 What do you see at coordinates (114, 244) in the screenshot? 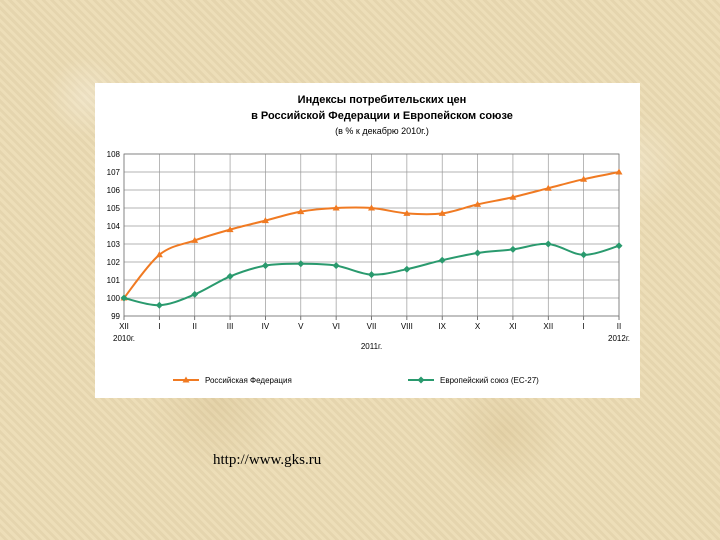
I see `y-tick-label: 103` at bounding box center [114, 244].